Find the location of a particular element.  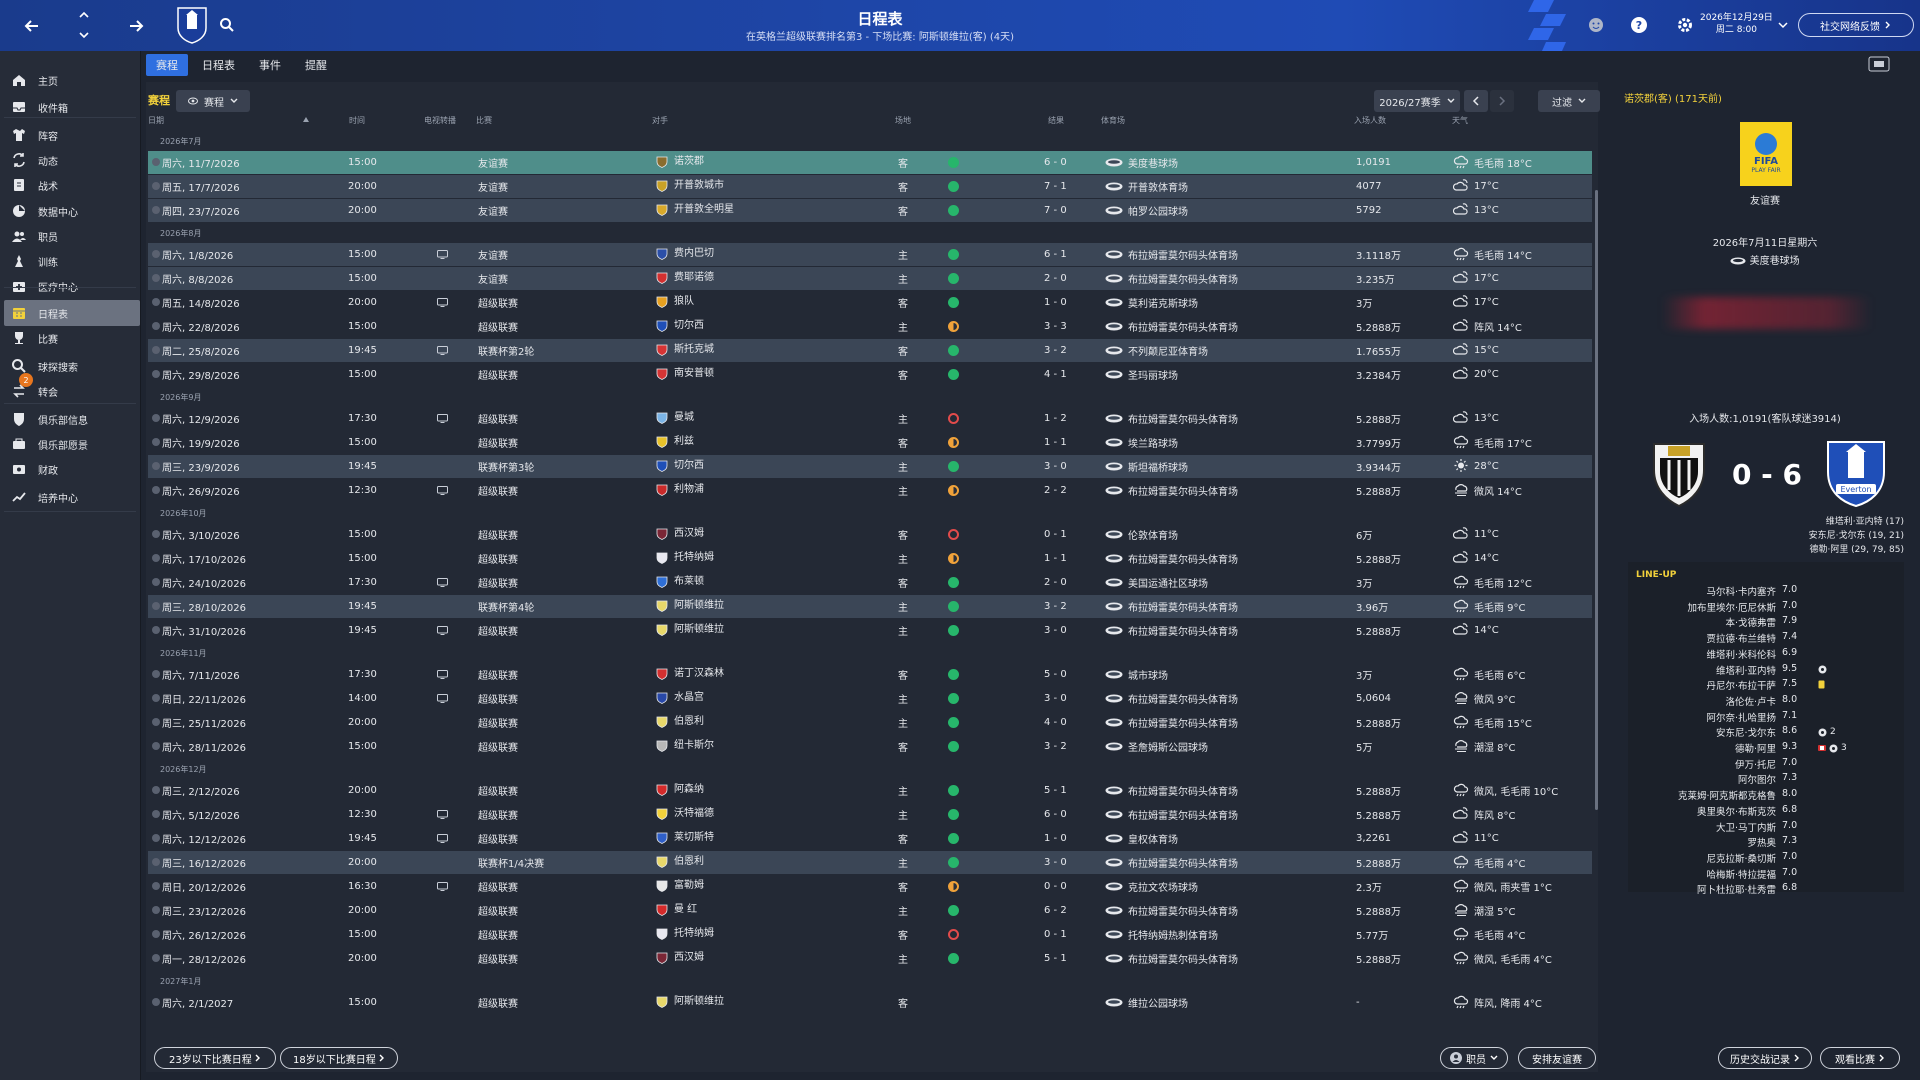

sidebar-item-staff: 职员 is located at coordinates (72, 236).